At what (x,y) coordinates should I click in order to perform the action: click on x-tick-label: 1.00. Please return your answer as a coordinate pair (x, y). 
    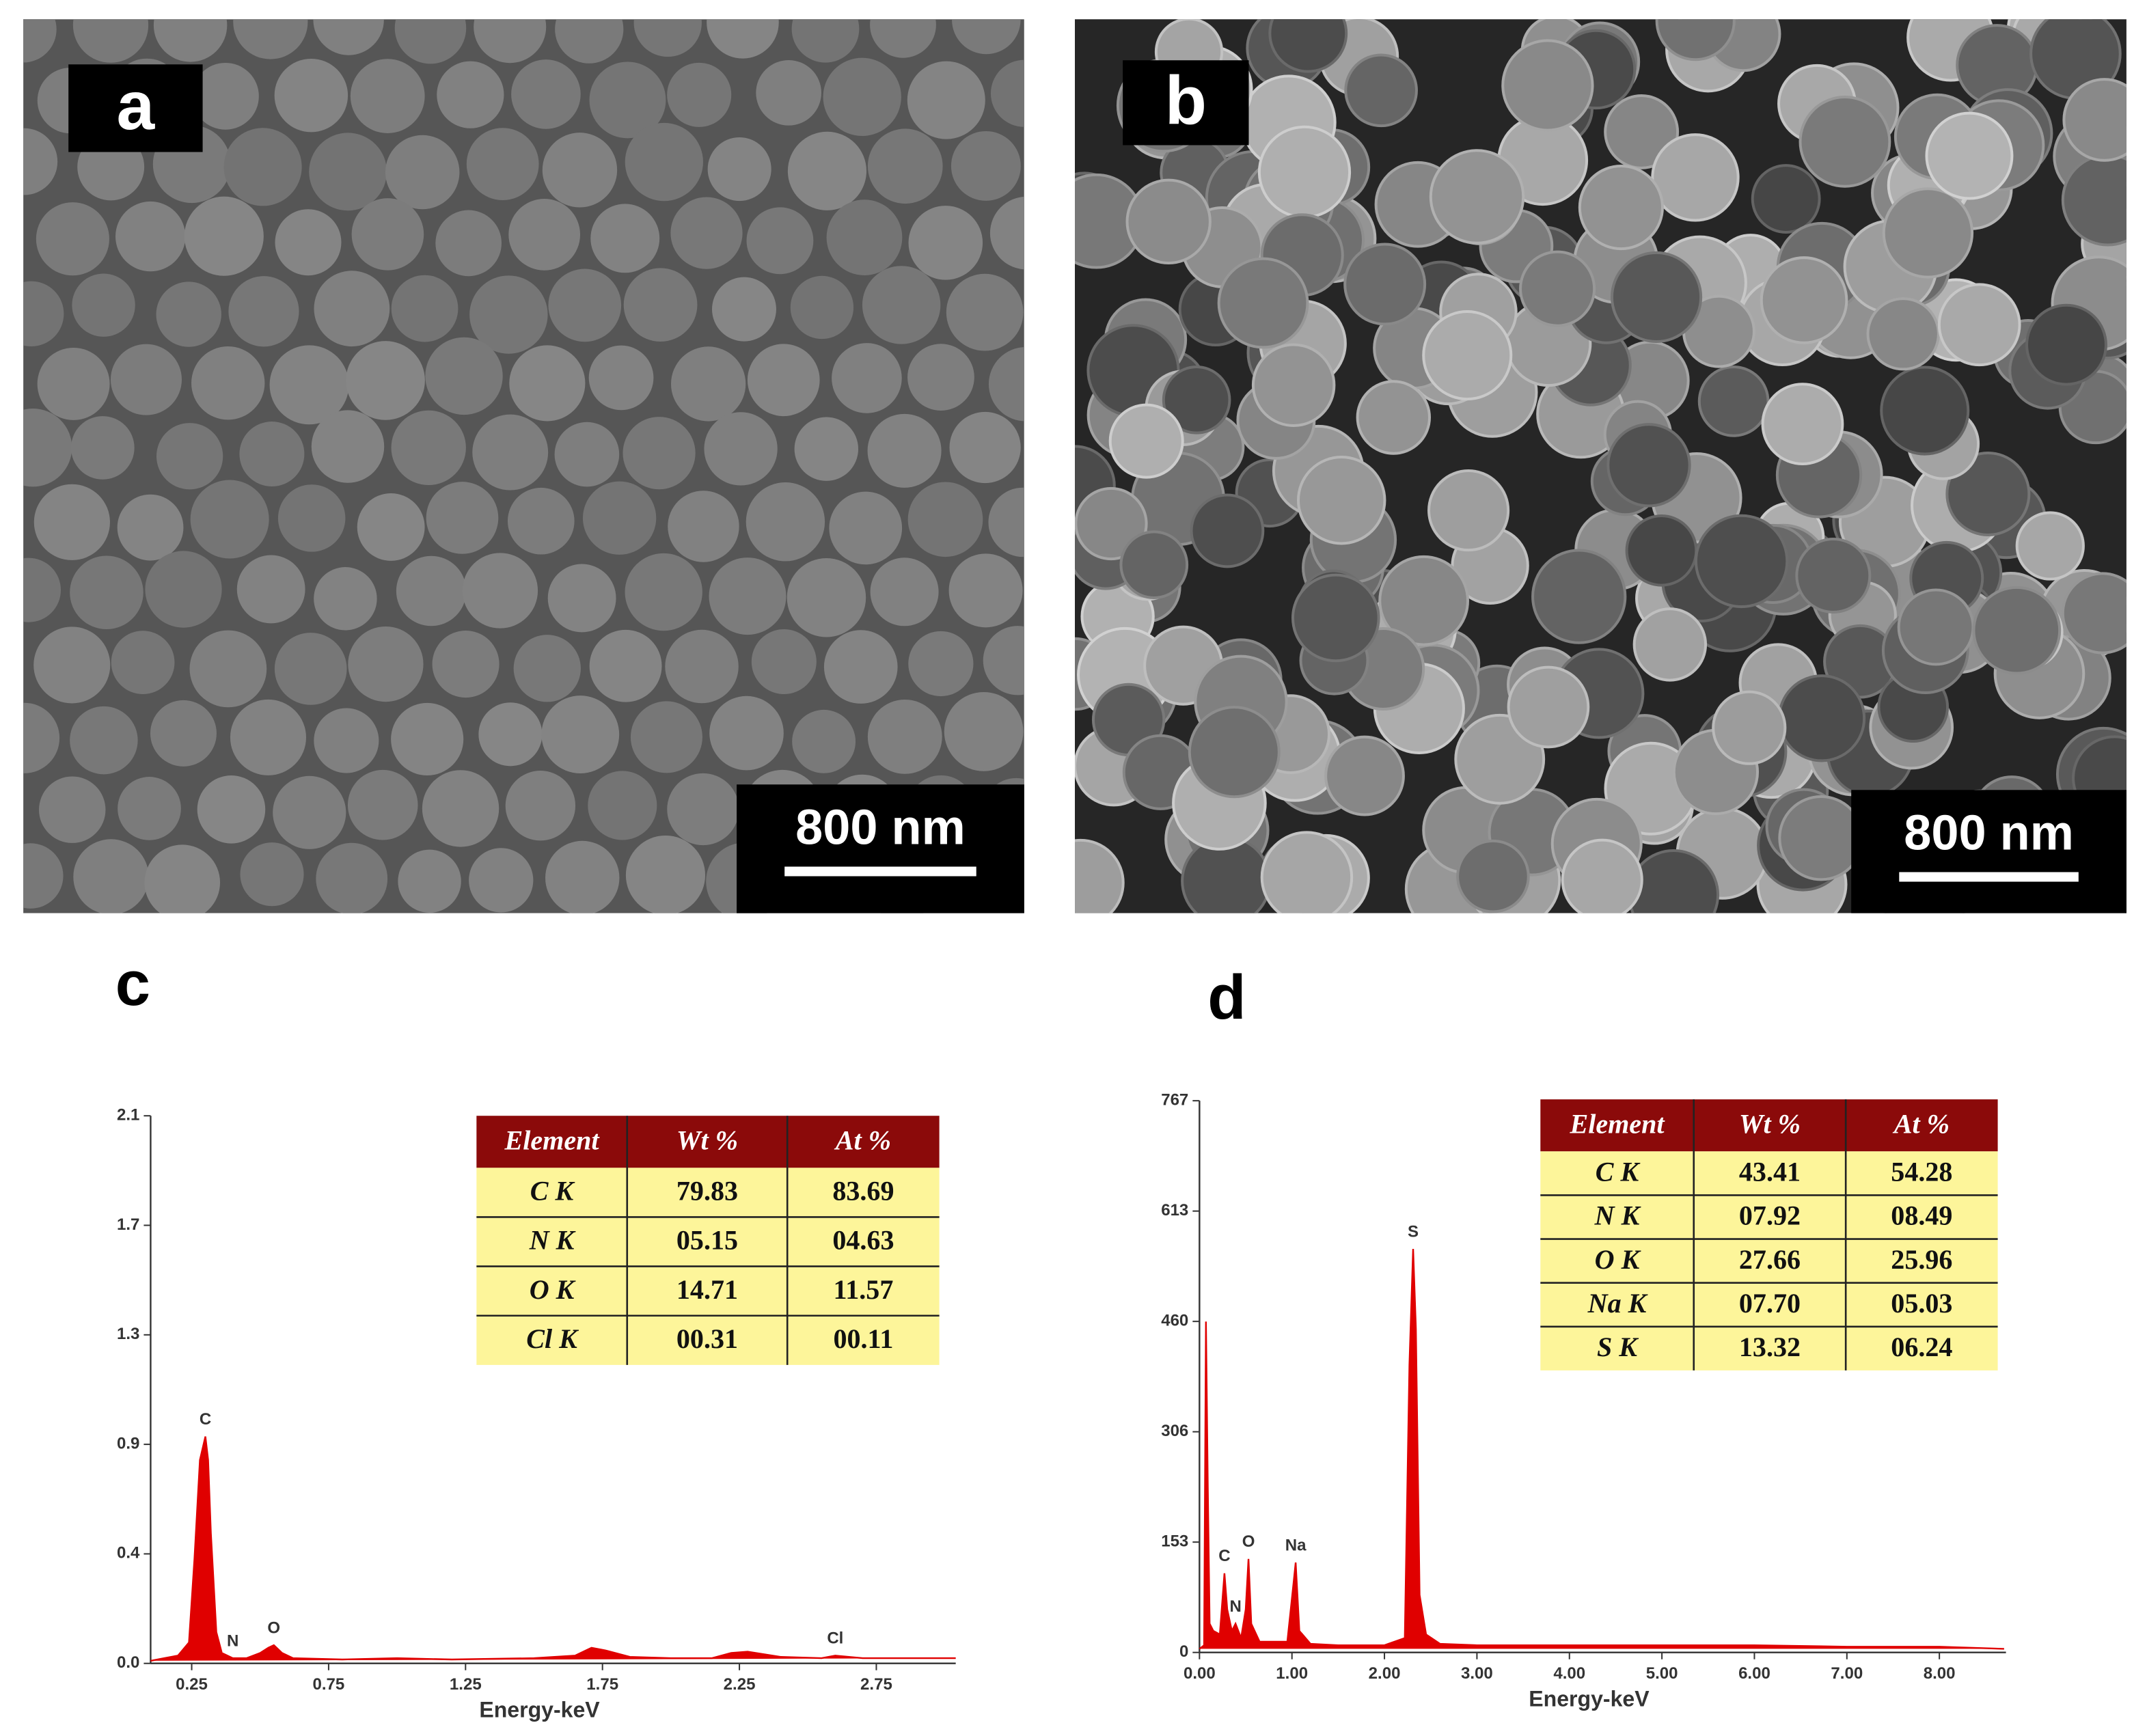
    Looking at the image, I should click on (1292, 1673).